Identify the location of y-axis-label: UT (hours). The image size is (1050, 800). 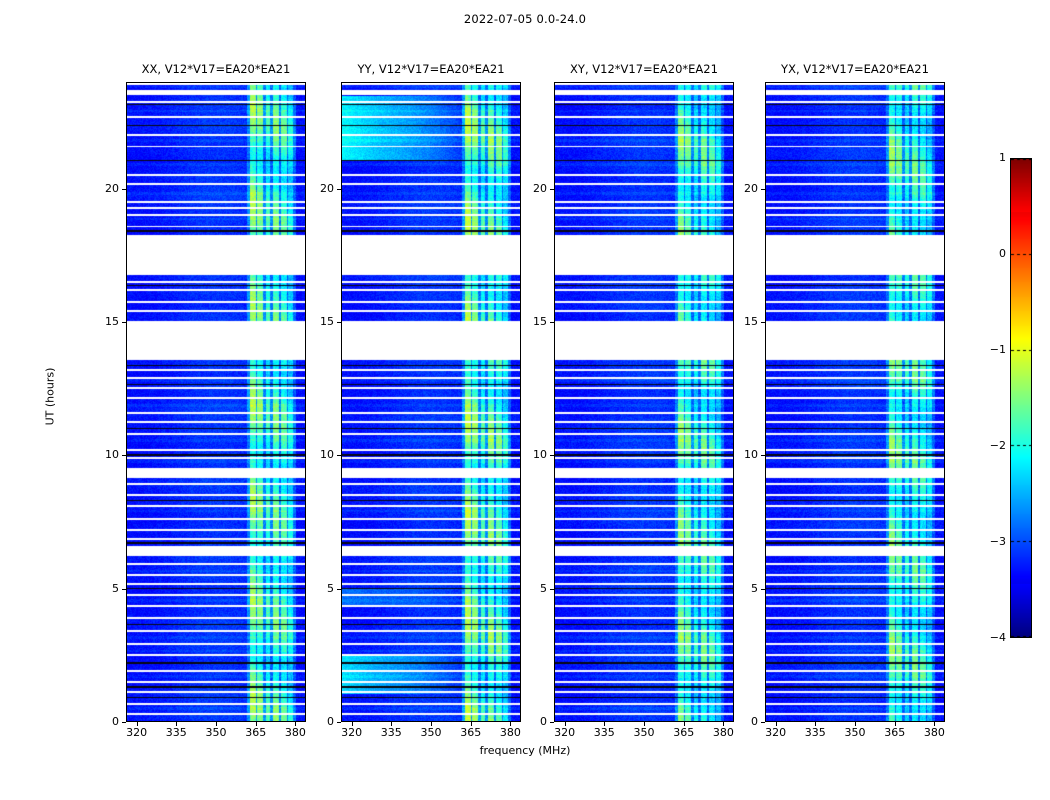
(50, 396).